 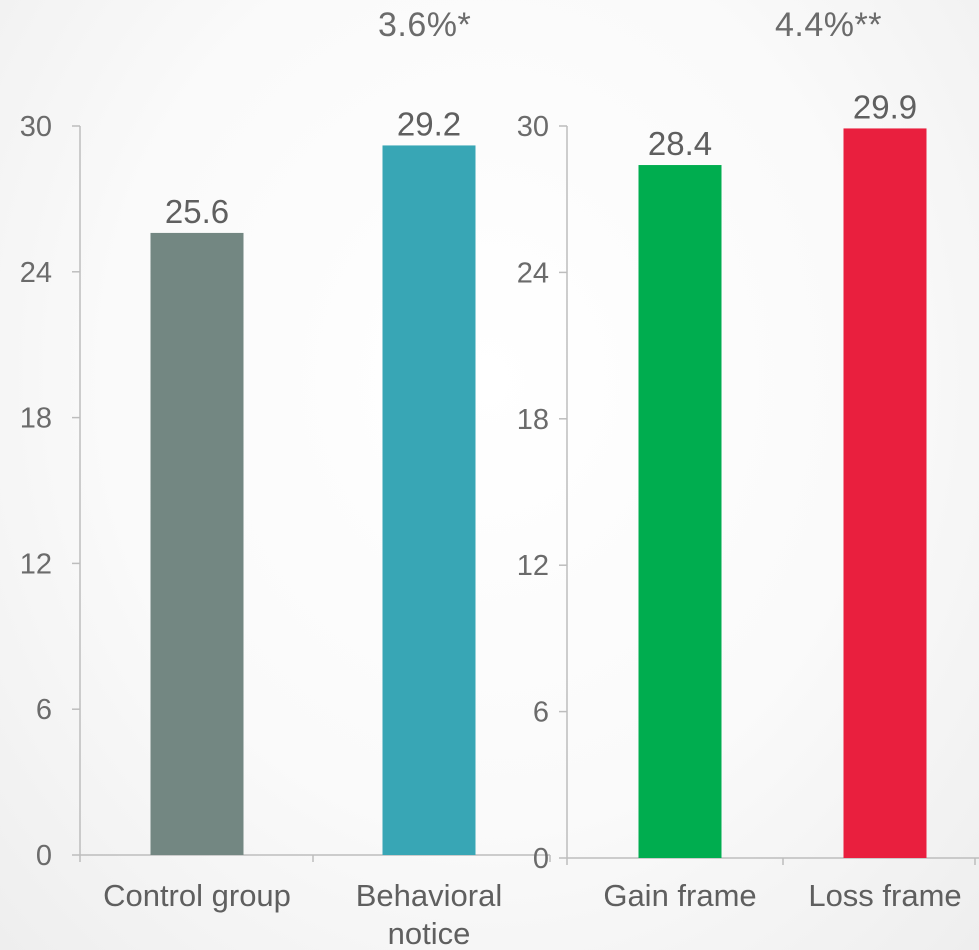 I want to click on y-tick-label-1-4: 24, so click(x=533, y=273).